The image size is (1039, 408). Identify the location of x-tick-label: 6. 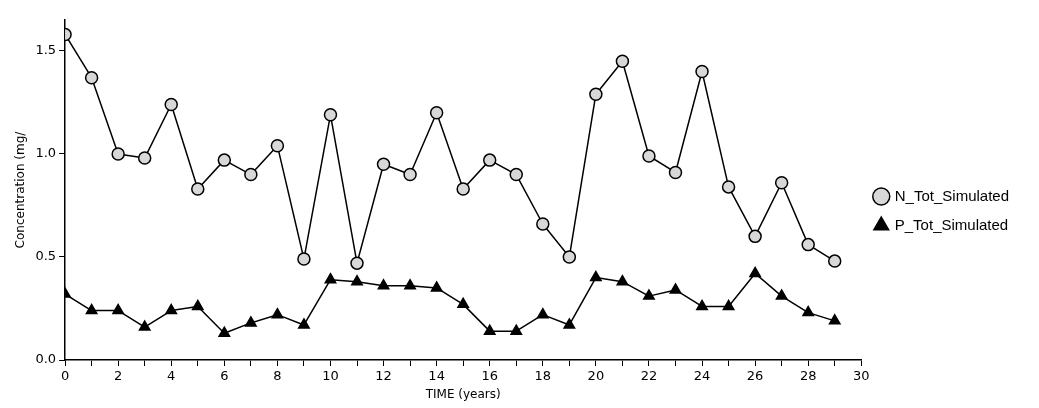
(224, 376).